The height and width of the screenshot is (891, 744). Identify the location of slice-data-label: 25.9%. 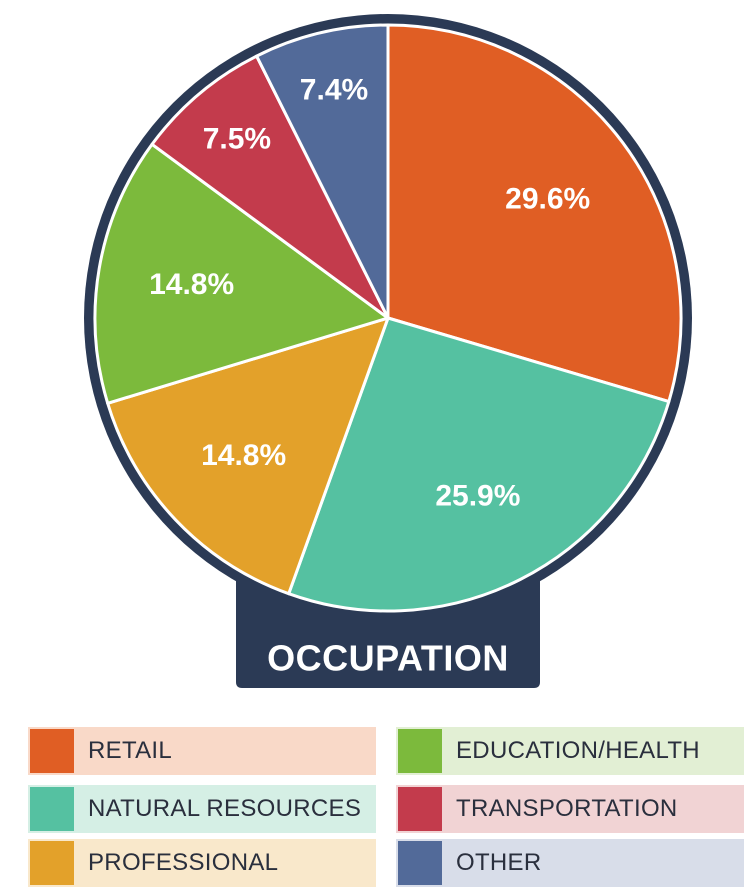
(477, 495).